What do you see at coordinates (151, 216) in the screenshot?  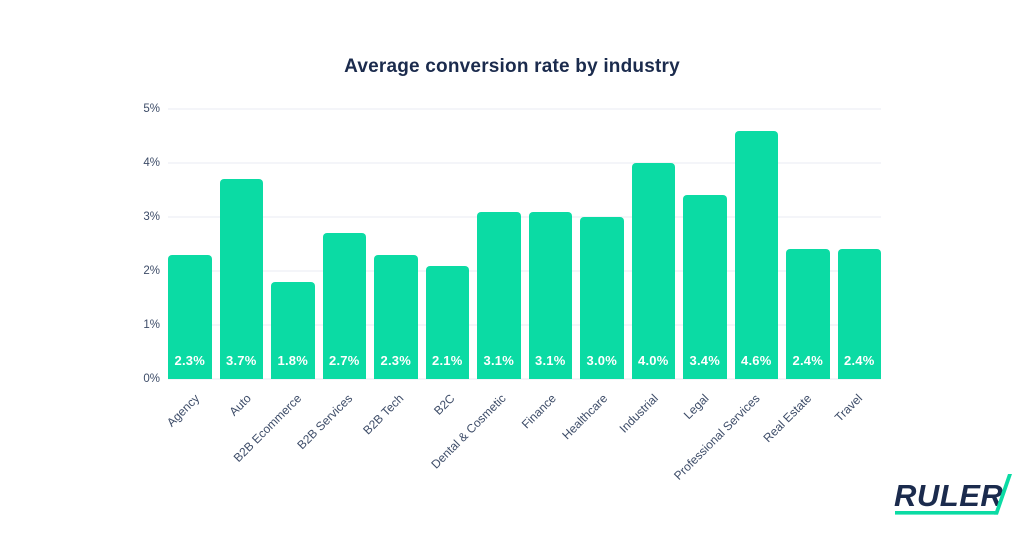 I see `y-tick-label: 3%` at bounding box center [151, 216].